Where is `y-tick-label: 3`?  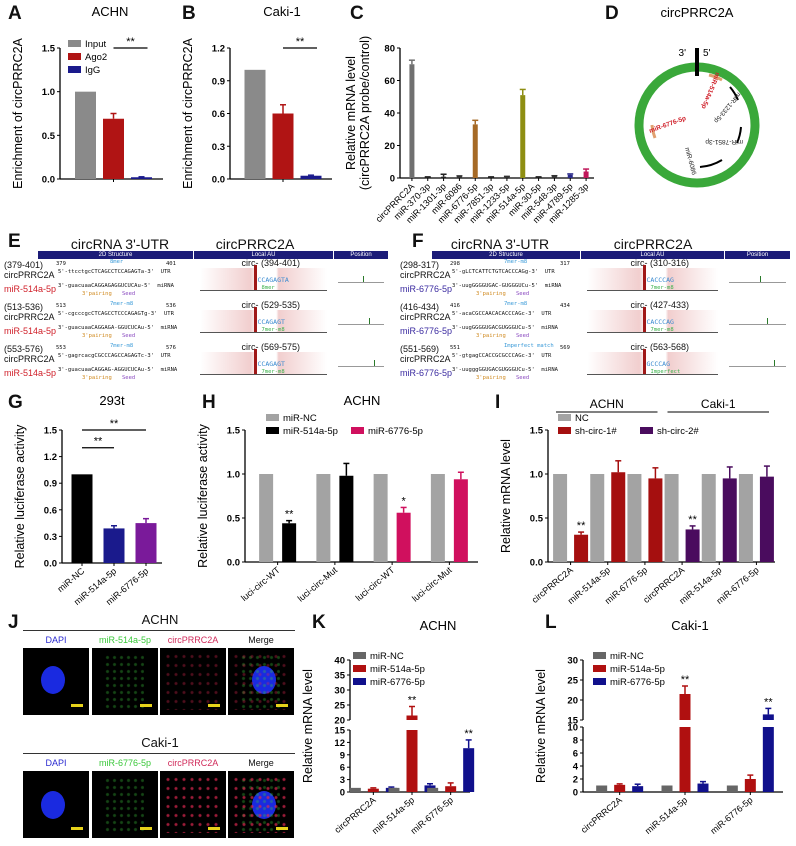
y-tick-label: 3 is located at coordinates (342, 780).